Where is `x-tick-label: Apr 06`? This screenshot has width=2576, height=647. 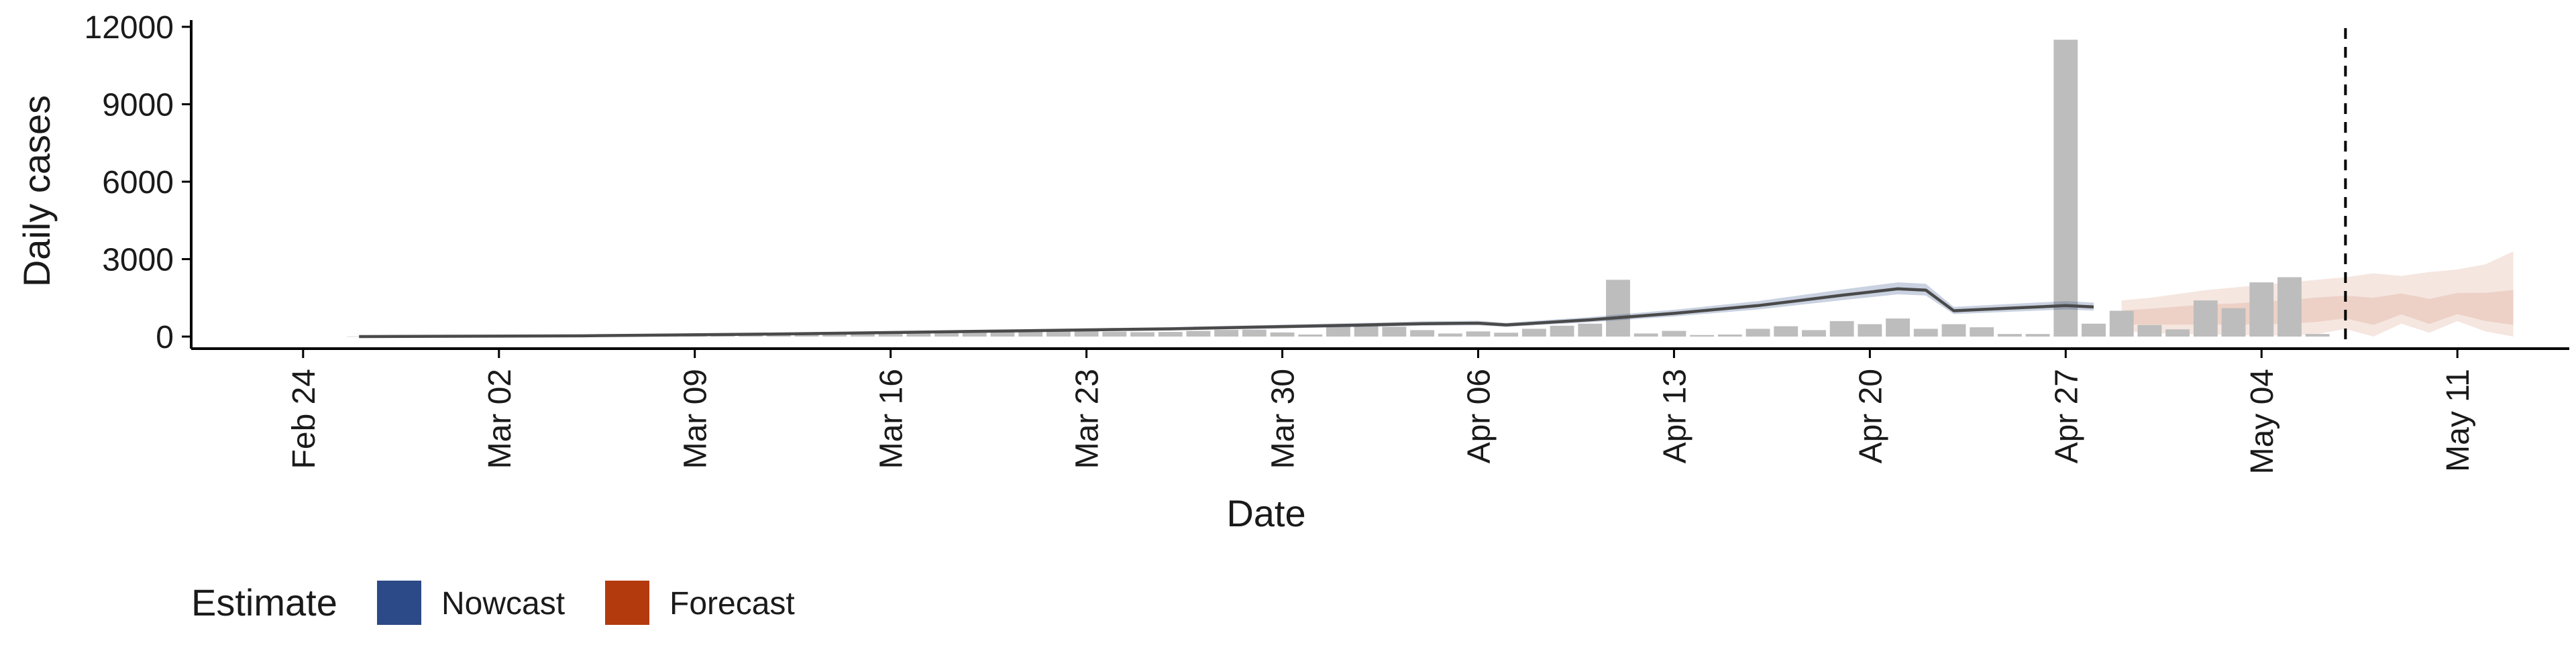
x-tick-label: Apr 06 is located at coordinates (1479, 416).